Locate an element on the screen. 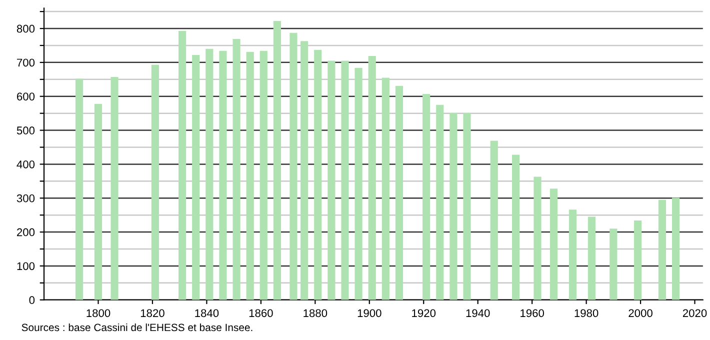 Image resolution: width=710 pixels, height=340 pixels. y-tick-label: 700 is located at coordinates (26, 62).